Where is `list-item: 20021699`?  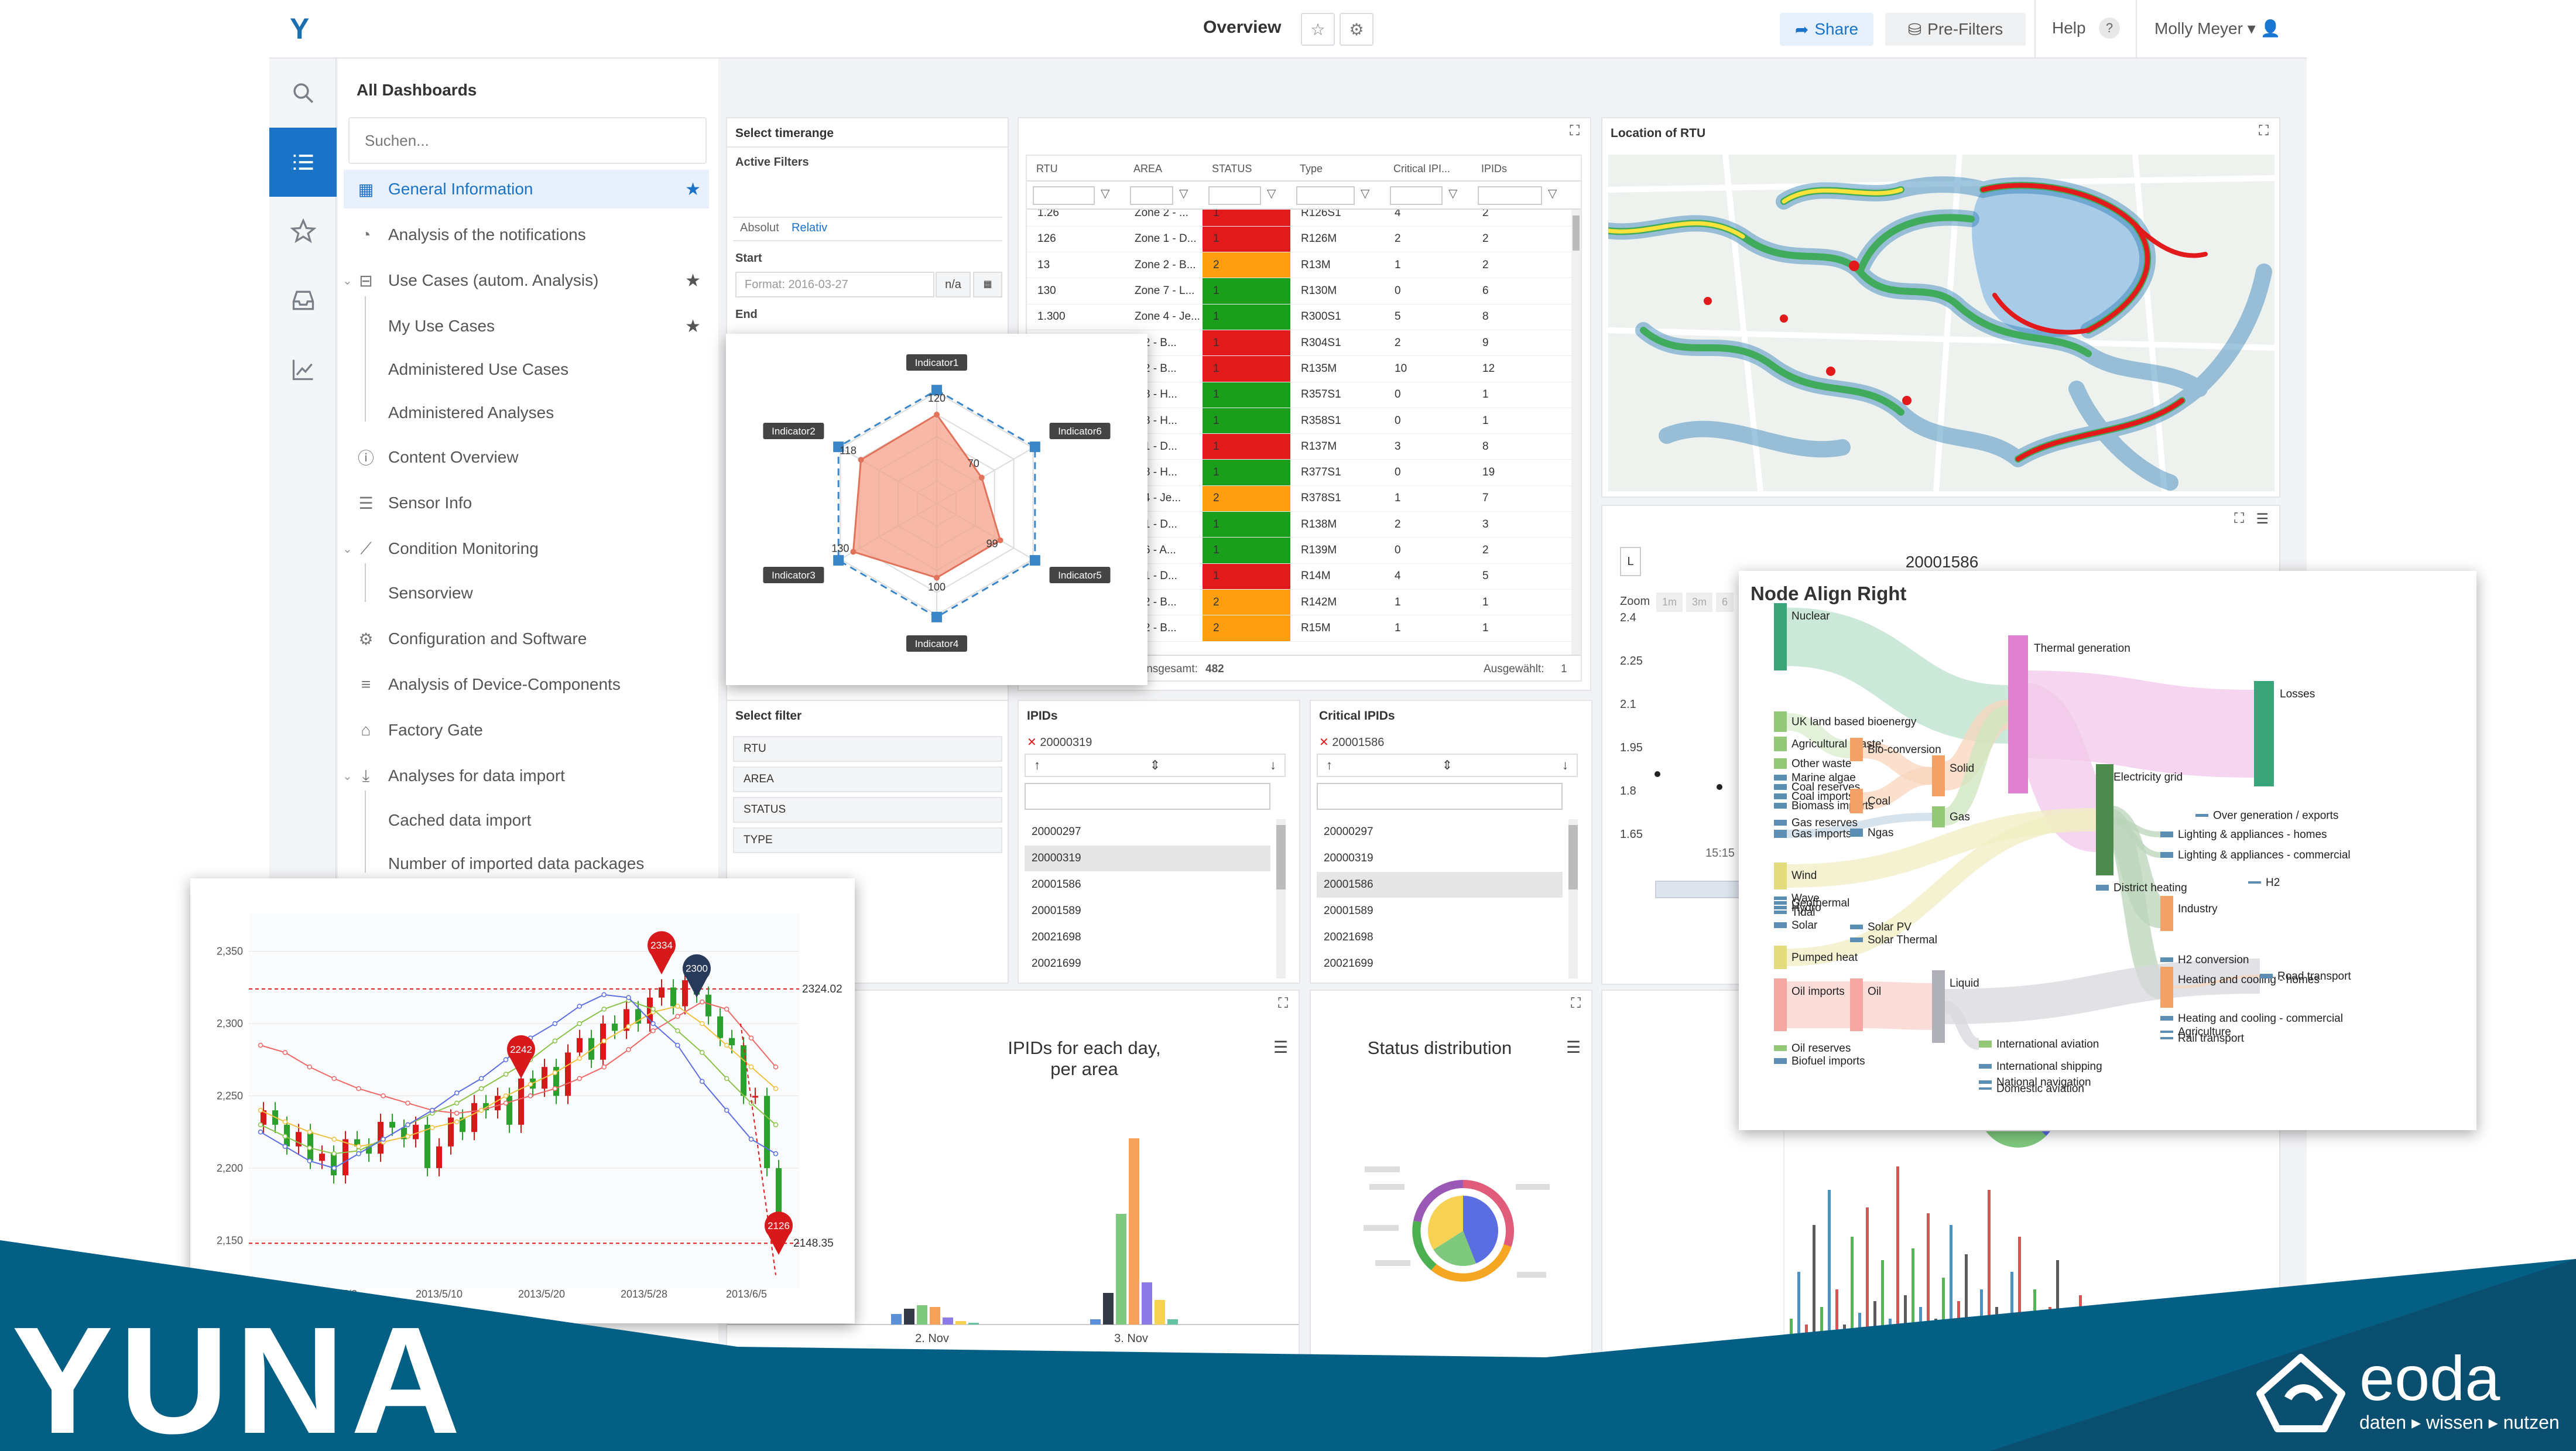
list-item: 20021699 is located at coordinates (1056, 963).